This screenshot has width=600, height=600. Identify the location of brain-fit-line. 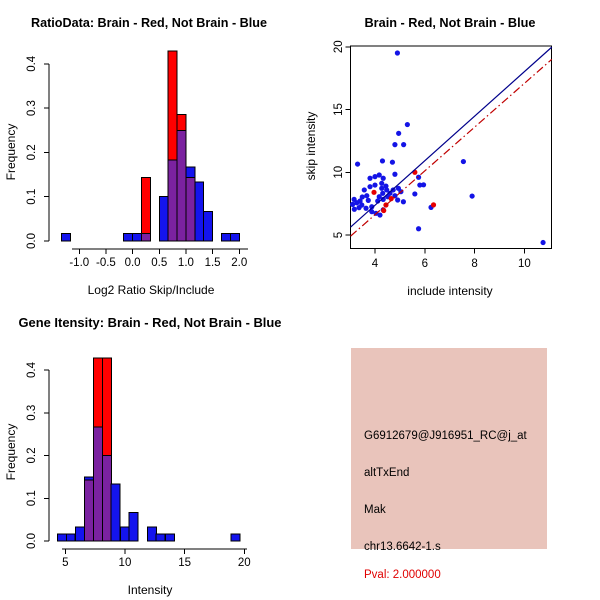
(451, 147).